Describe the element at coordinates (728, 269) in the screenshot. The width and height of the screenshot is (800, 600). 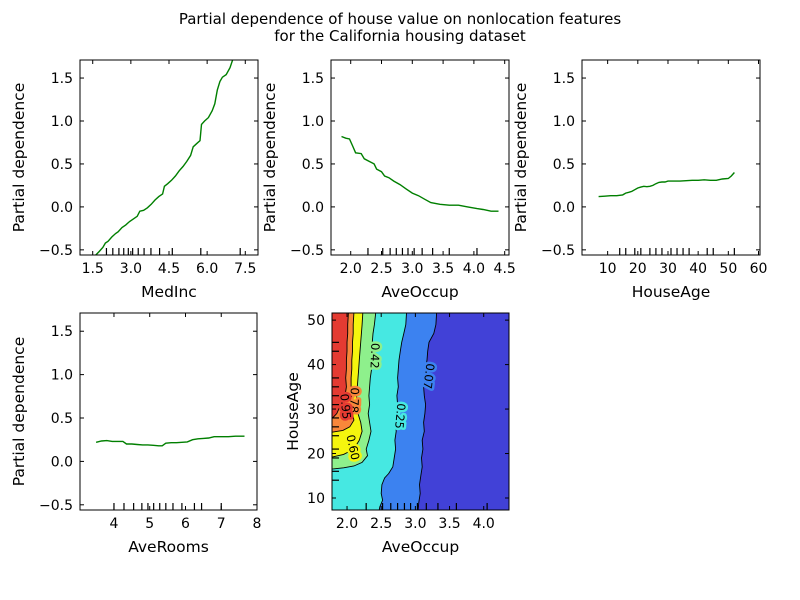
I see `x-tick-label: 50` at that location.